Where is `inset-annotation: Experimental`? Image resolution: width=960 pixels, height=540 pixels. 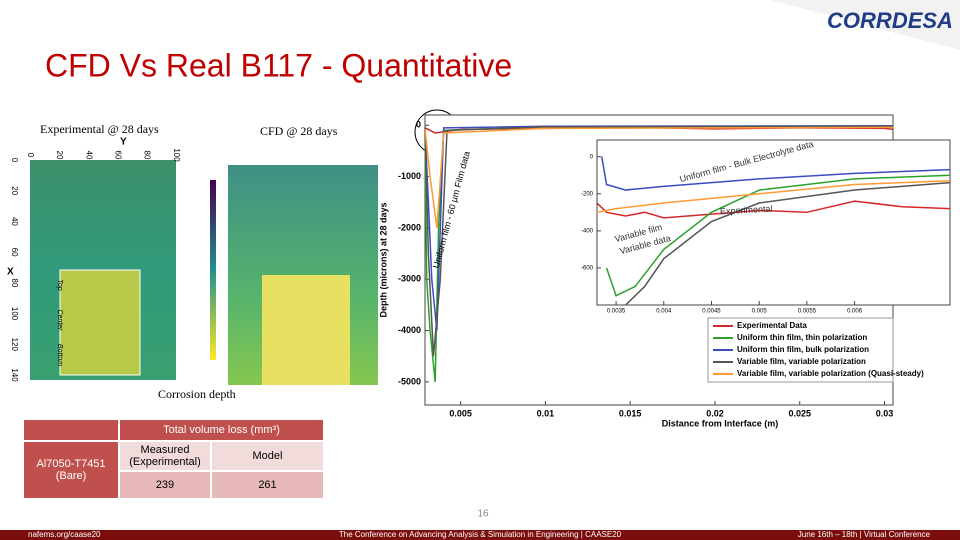 inset-annotation: Experimental is located at coordinates (746, 210).